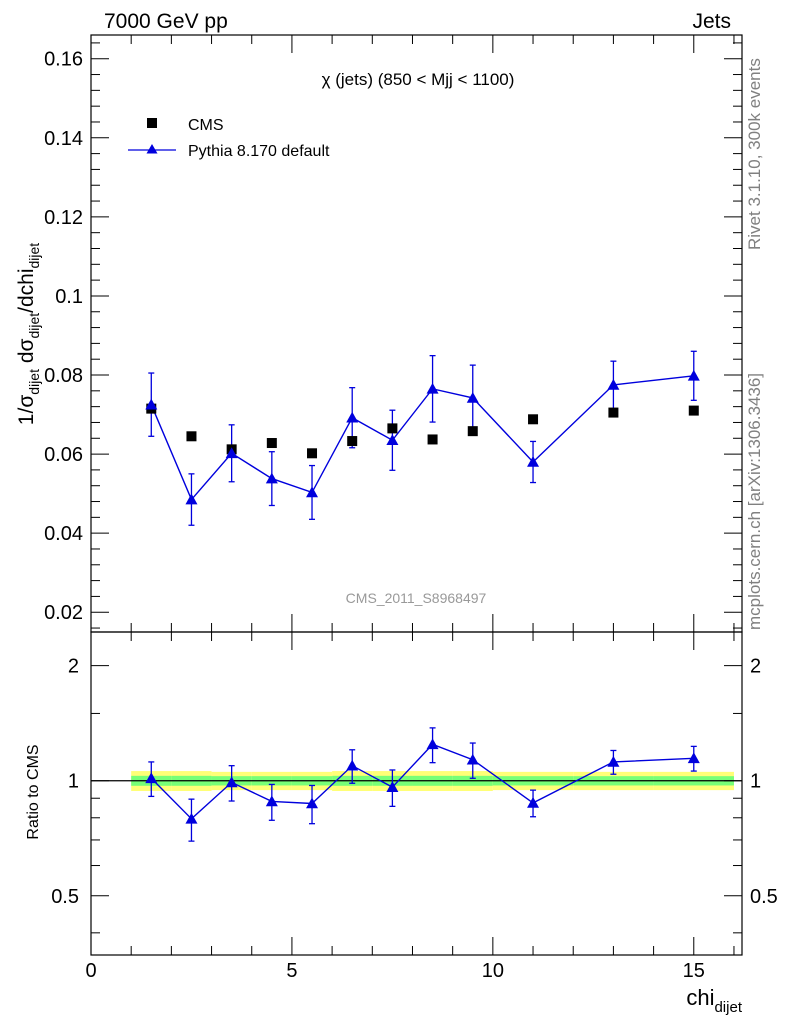 Image resolution: width=786 pixels, height=1024 pixels. I want to click on x-tick-label: 0, so click(90, 971).